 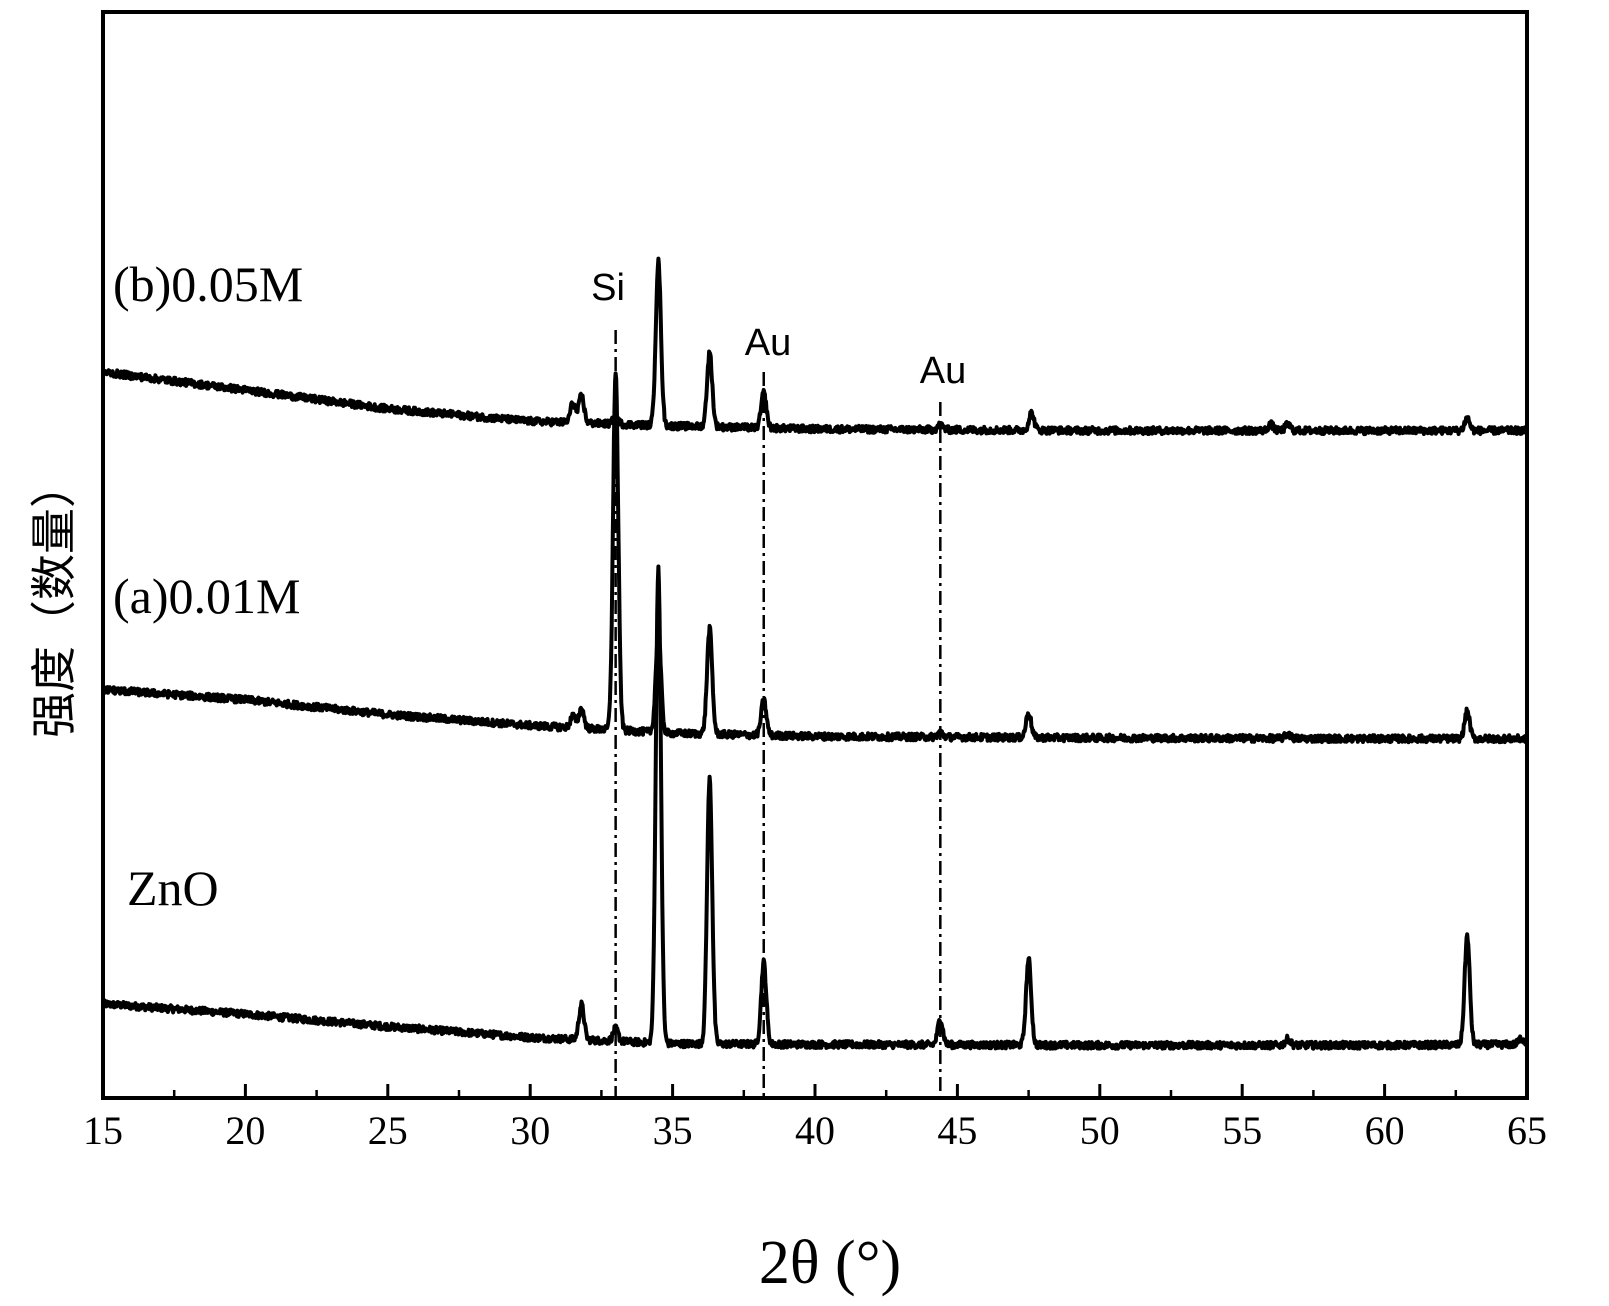 I want to click on x-axis-ticks: 15 20 25 30 35 40 45 50 55 60 65, so click(x=815, y=1118).